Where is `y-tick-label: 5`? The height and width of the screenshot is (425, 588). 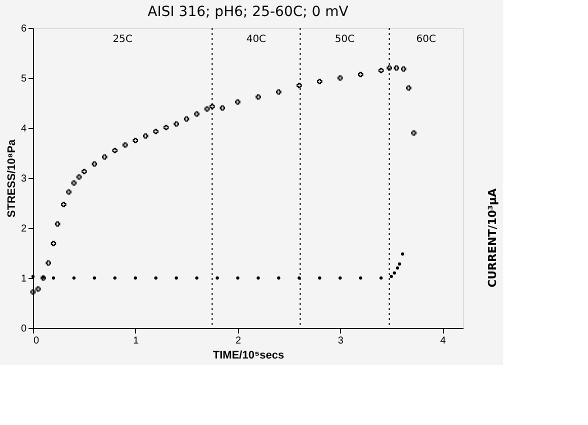 y-tick-label: 5 is located at coordinates (23, 79).